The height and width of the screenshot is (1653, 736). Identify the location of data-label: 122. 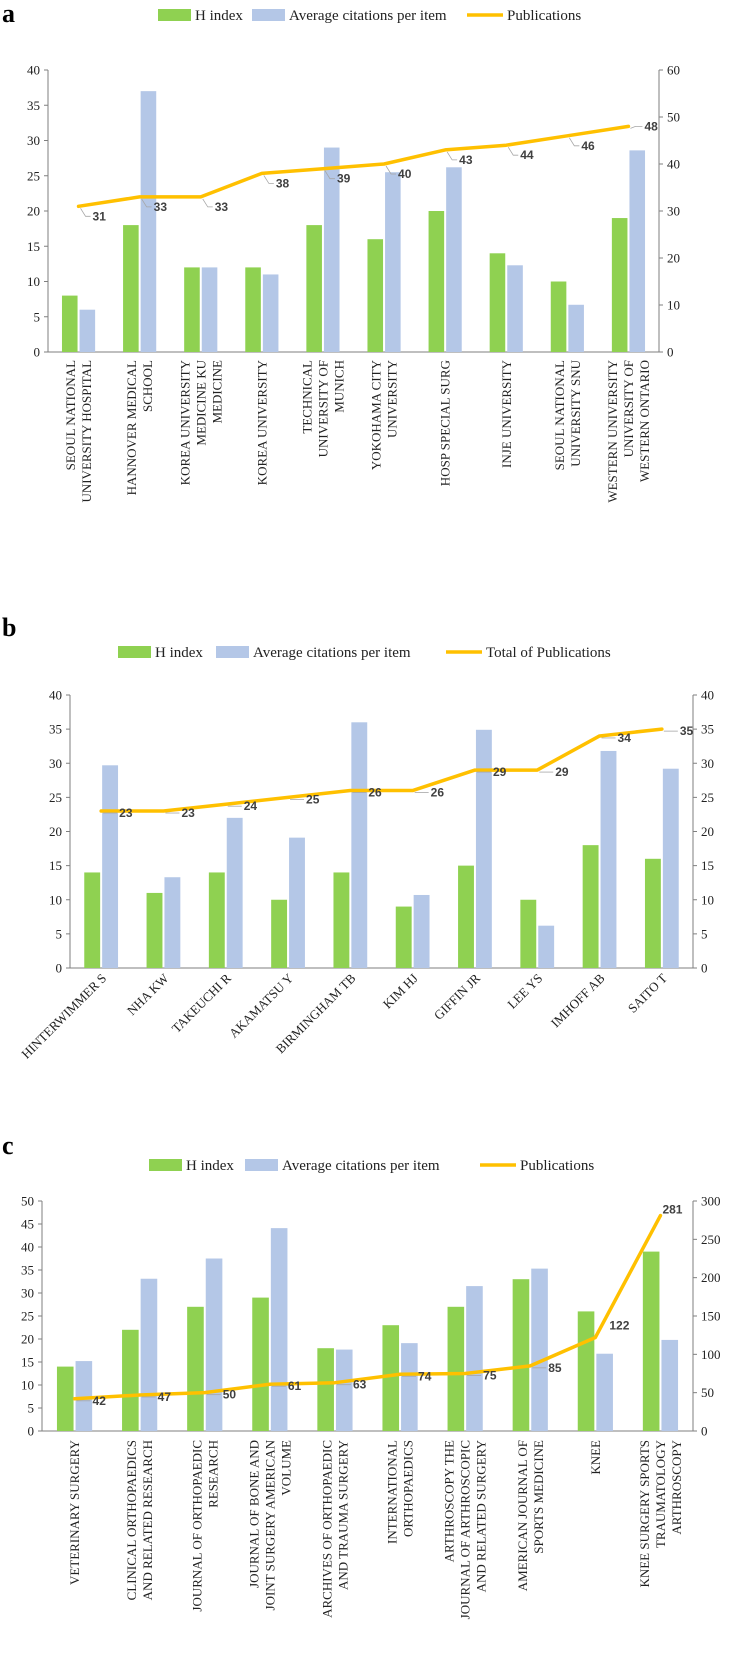
(619, 1325).